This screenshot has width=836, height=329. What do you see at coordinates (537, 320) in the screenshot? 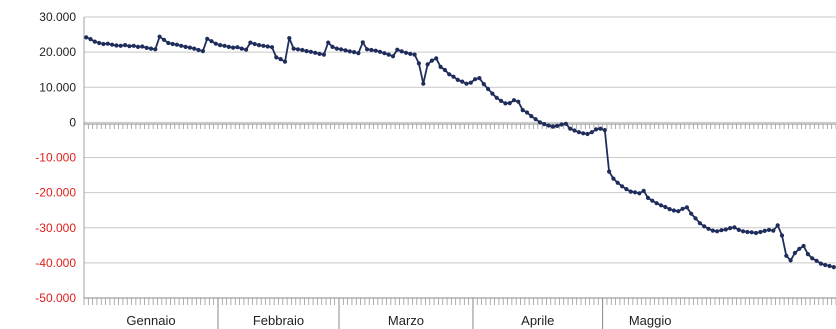
I see `category-label: Aprile` at bounding box center [537, 320].